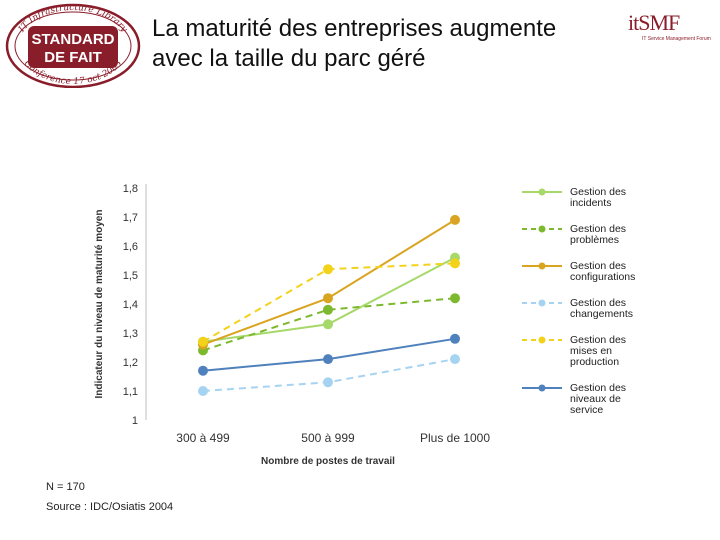 The image size is (720, 540). Describe the element at coordinates (289, 58) in the screenshot. I see `slide-title-line2: avec la taille du parc géré` at that location.